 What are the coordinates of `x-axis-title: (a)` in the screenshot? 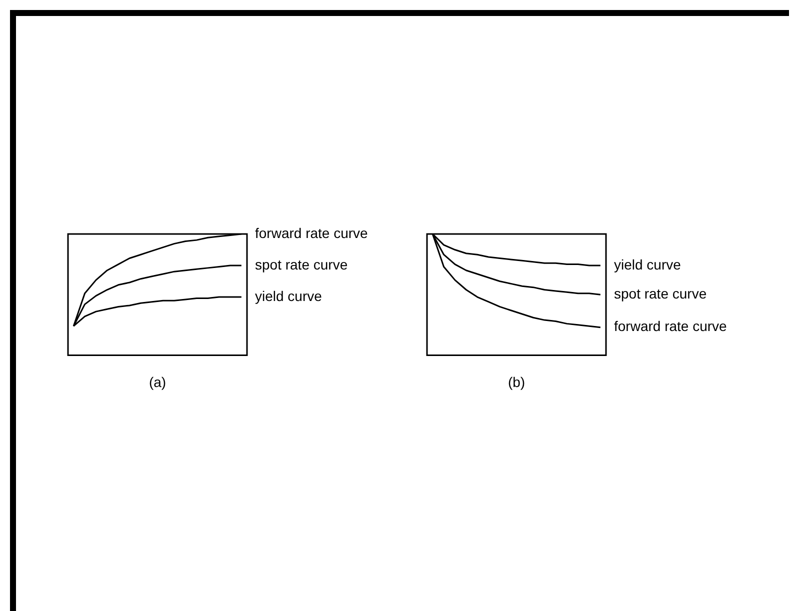 It's located at (157, 382).